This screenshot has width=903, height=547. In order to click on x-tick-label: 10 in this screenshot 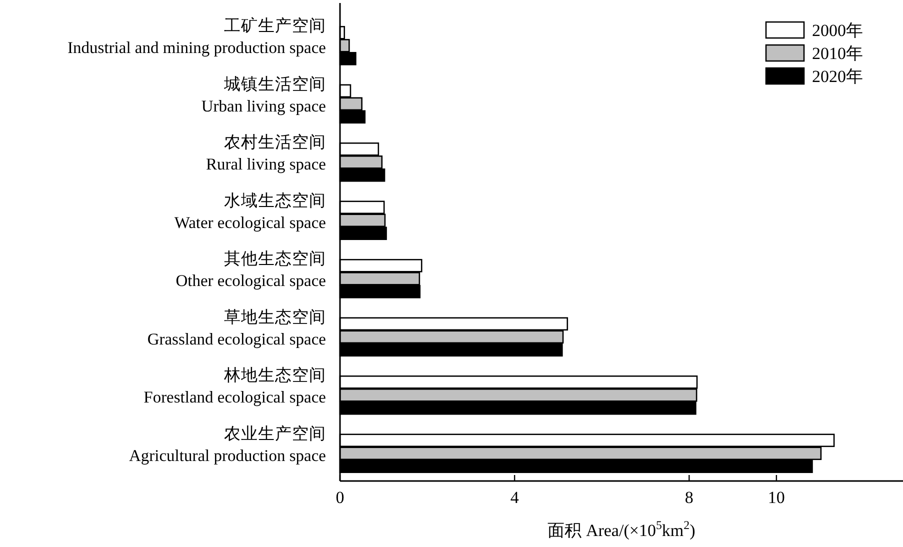, I will do `click(776, 497)`.